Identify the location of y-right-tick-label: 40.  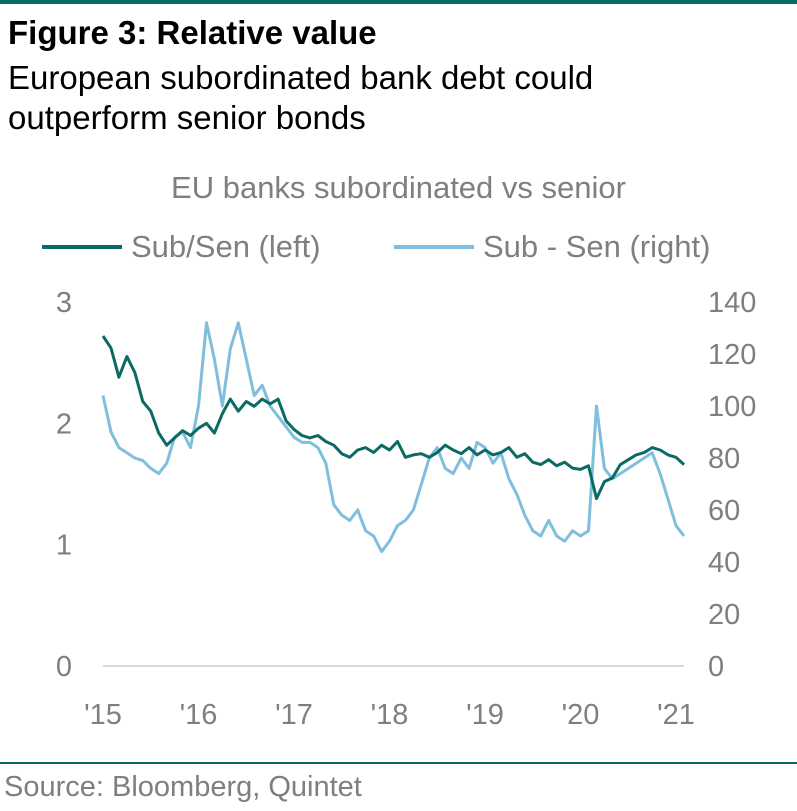
(724, 563).